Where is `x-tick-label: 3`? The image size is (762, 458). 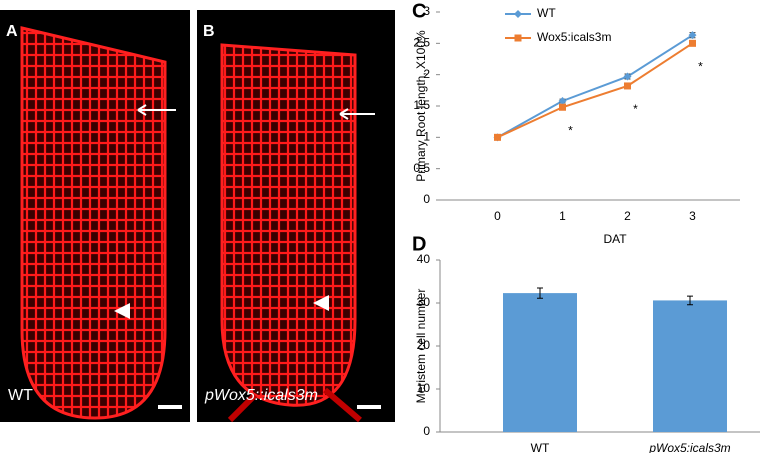 x-tick-label: 3 is located at coordinates (692, 216).